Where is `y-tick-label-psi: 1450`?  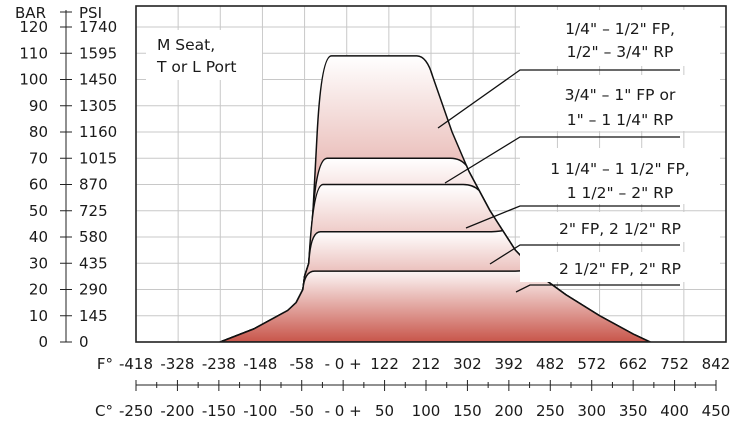
y-tick-label-psi: 1450 is located at coordinates (98, 80).